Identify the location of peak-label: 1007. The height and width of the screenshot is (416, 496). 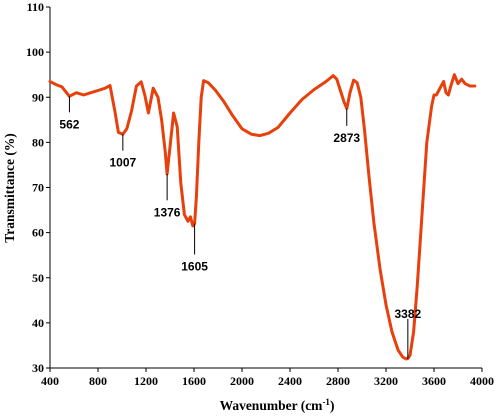
(122, 163).